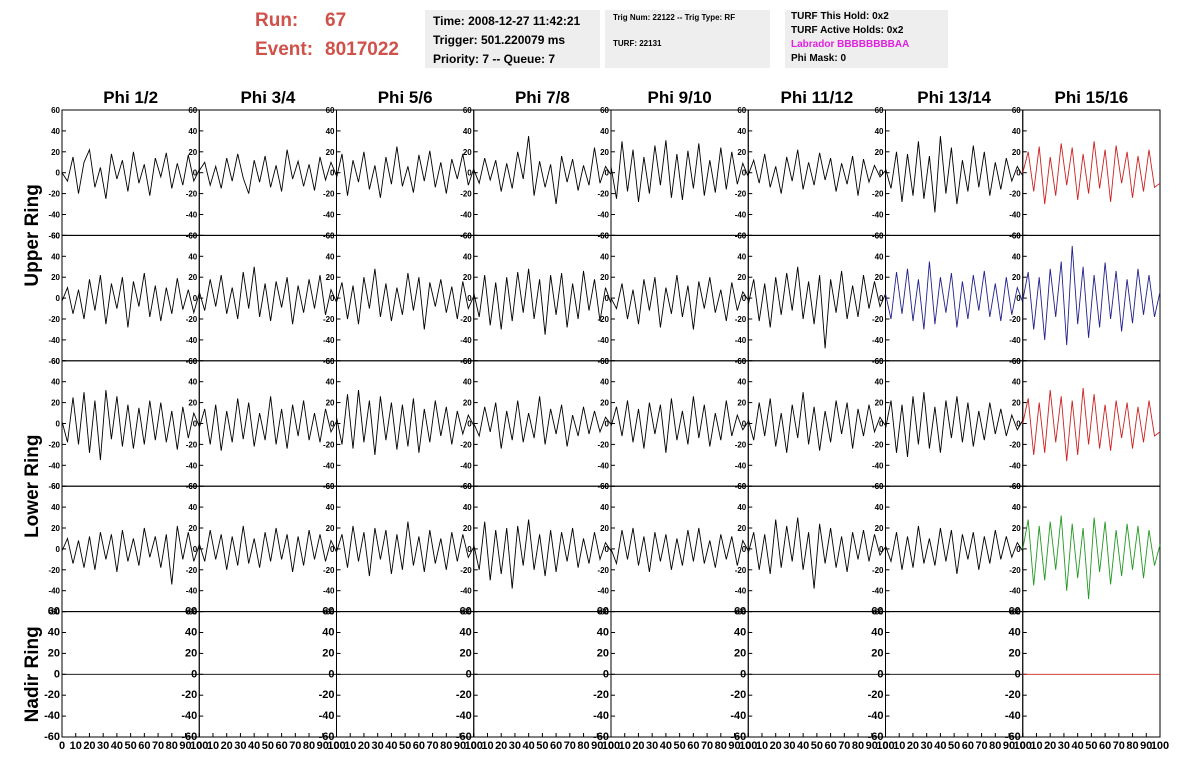  Describe the element at coordinates (847, 30) in the screenshot. I see `info-text: TURF Active Holds: 0x2` at that location.